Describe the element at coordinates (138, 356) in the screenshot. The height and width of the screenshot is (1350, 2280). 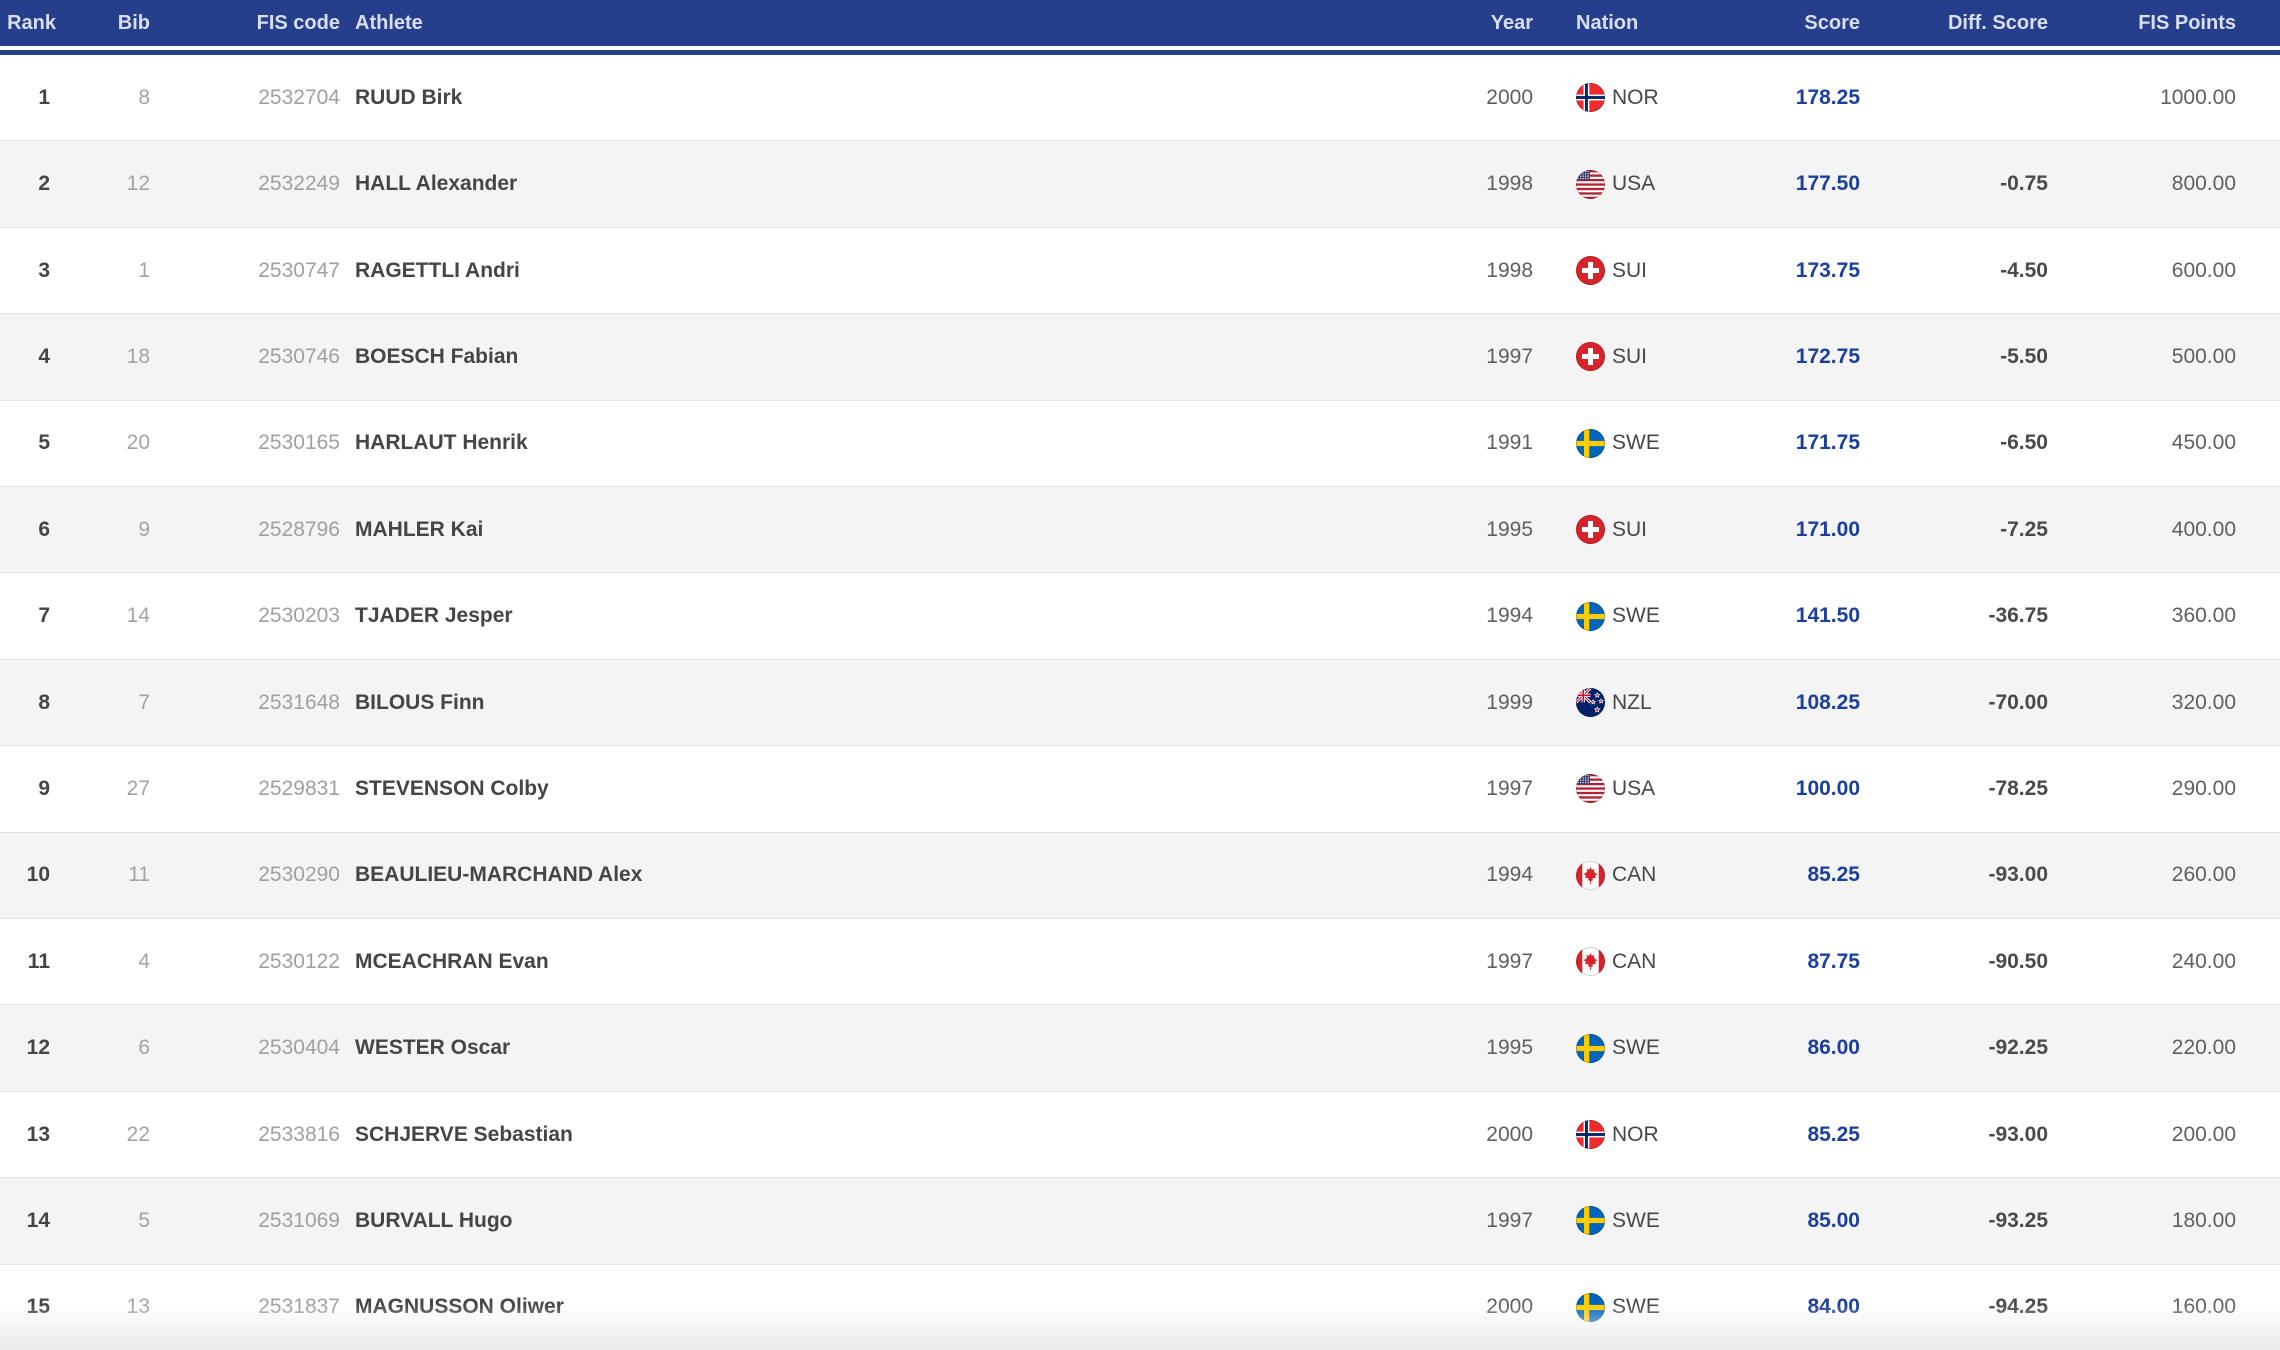
I see `bib-value: 18` at that location.